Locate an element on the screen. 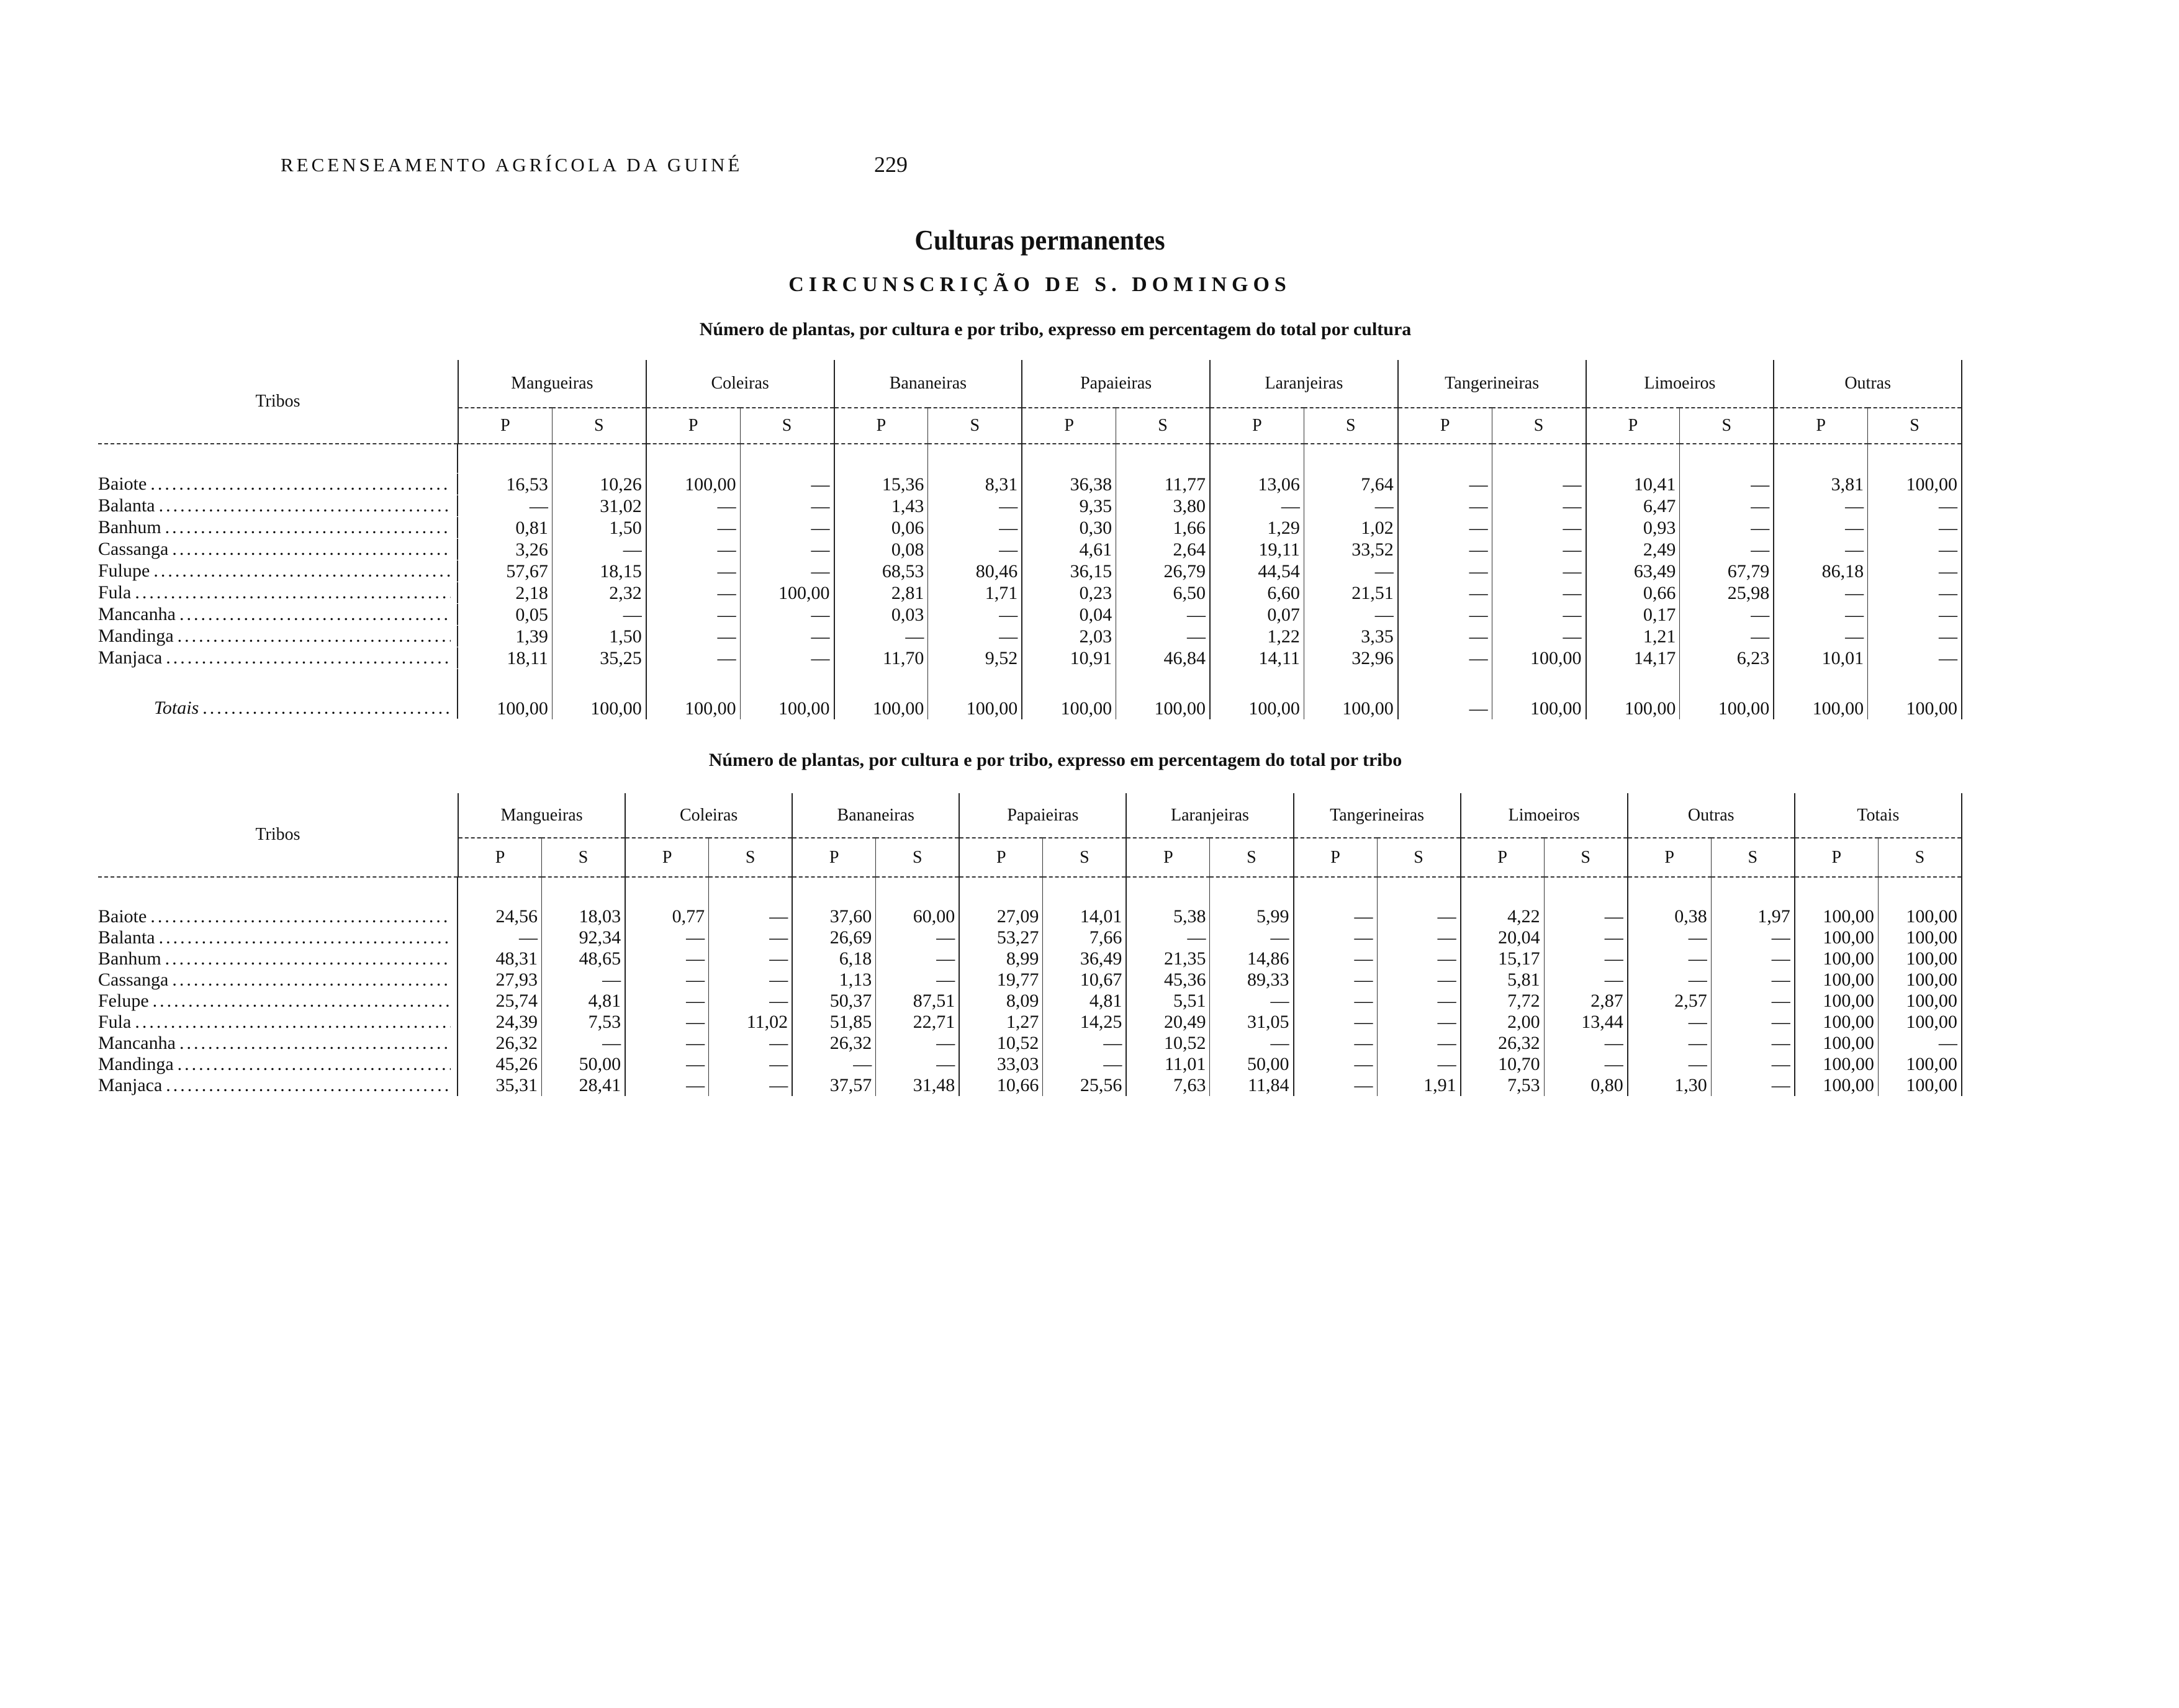 Image resolution: width=2179 pixels, height=1708 pixels. column-group-limoeiros: Limoeiros is located at coordinates (1544, 815).